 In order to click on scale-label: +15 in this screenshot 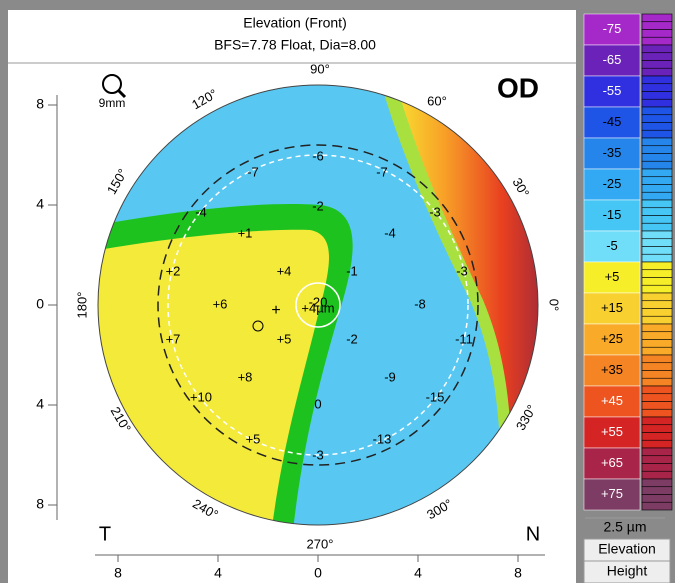, I will do `click(612, 307)`.